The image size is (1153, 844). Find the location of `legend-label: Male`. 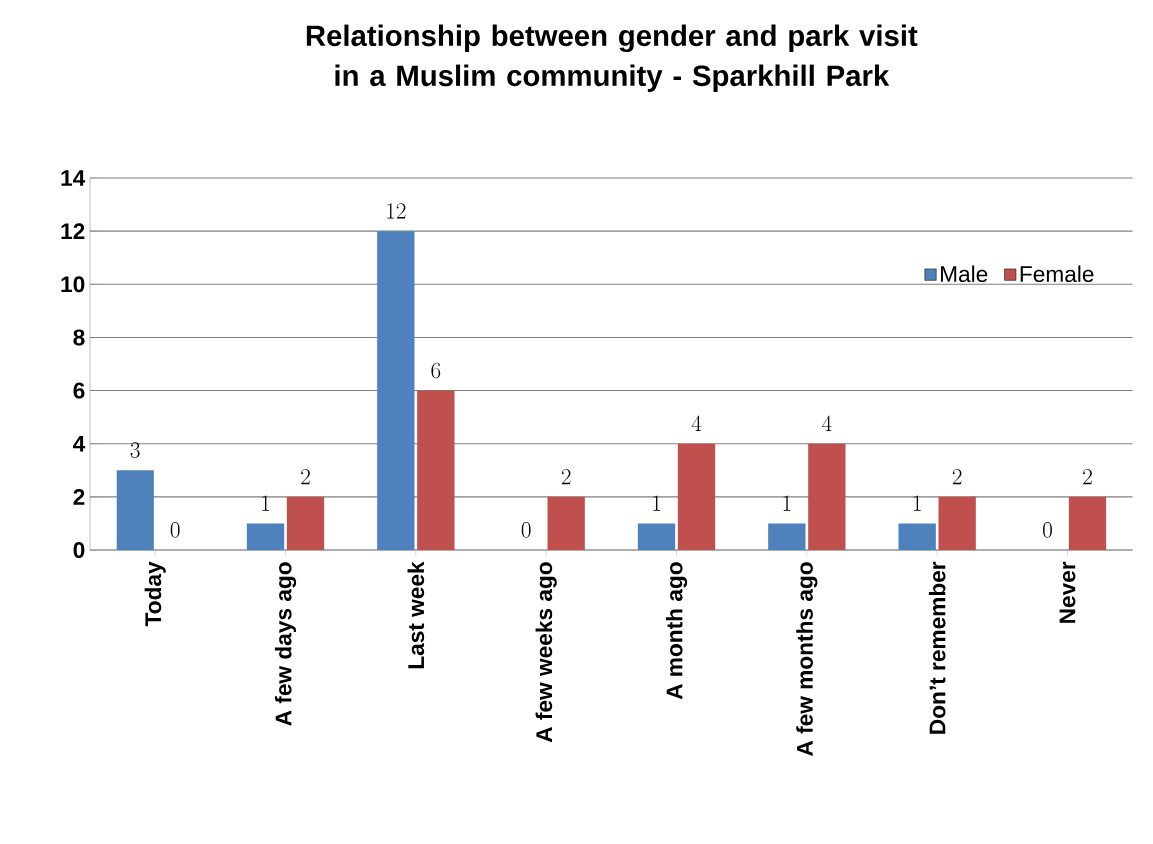

legend-label: Male is located at coordinates (964, 274).